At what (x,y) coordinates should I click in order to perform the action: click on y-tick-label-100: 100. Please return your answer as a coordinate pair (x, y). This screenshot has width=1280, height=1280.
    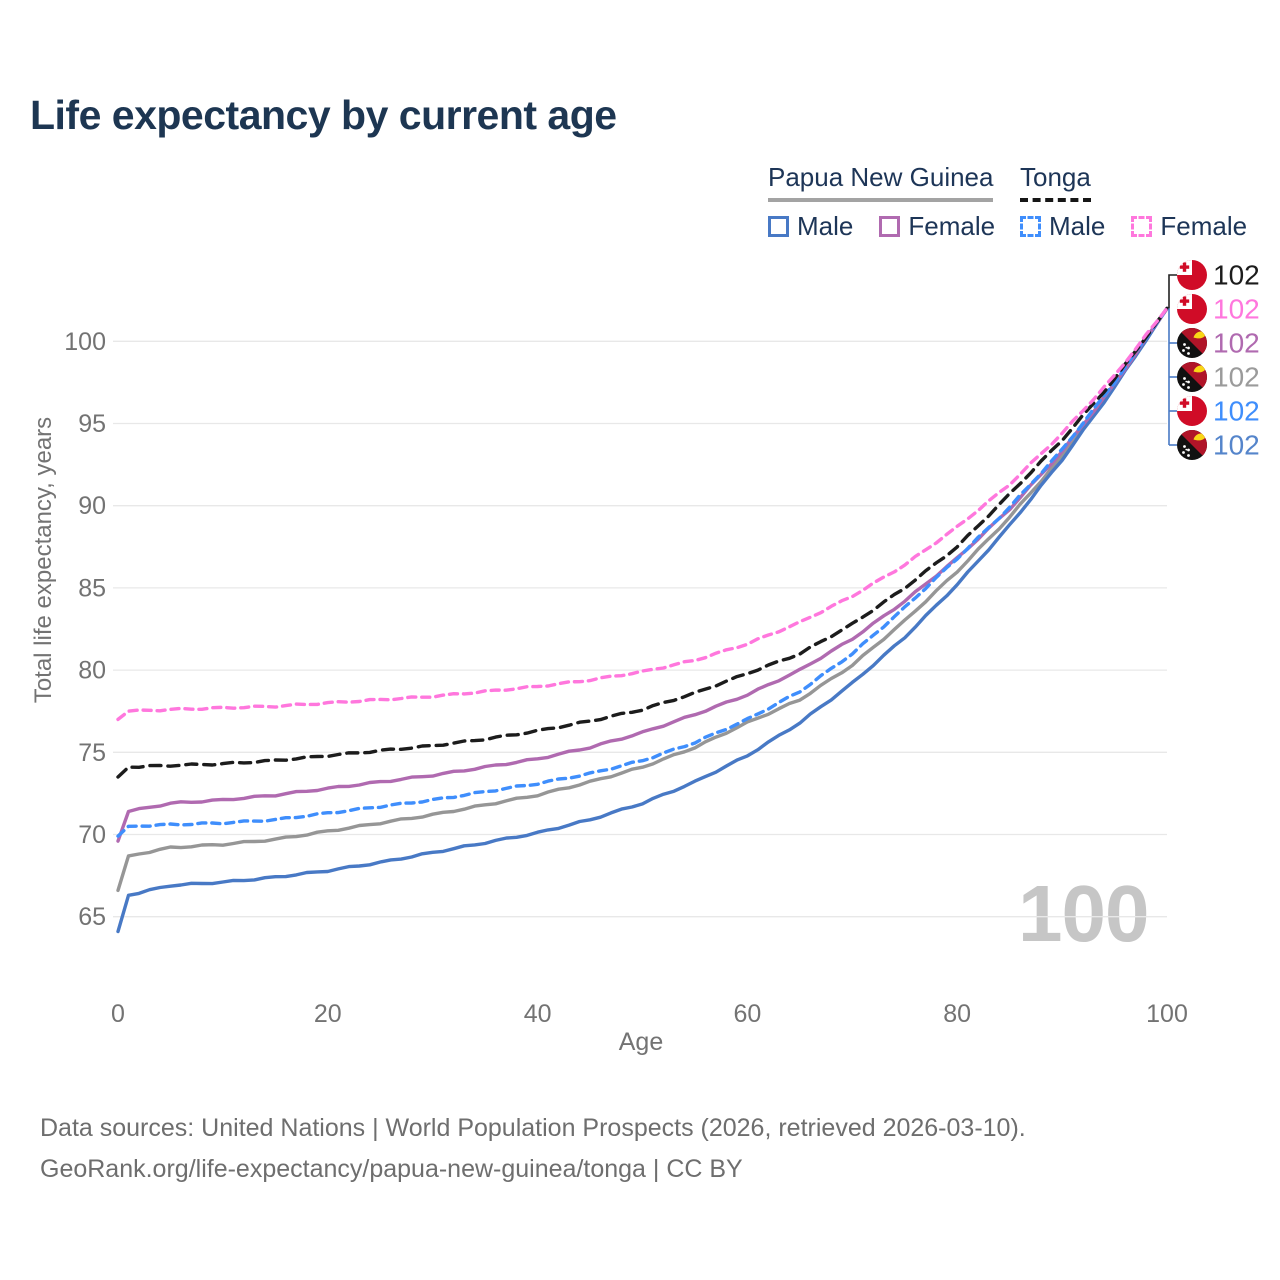
    Looking at the image, I should click on (85, 342).